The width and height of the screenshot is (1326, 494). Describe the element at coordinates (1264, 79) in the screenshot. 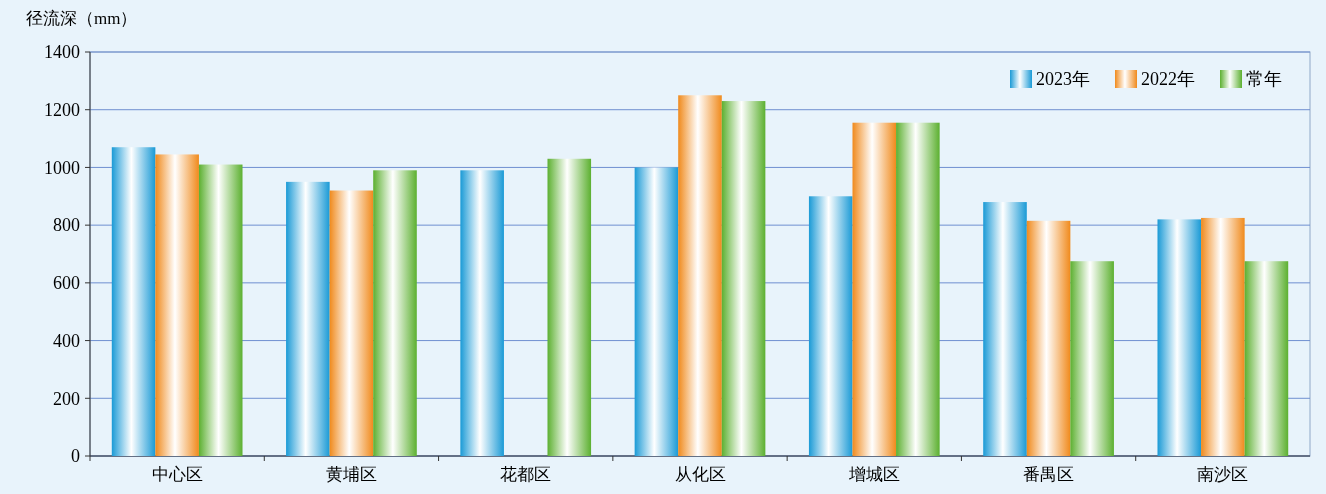

I see `legend-label: 常年` at that location.